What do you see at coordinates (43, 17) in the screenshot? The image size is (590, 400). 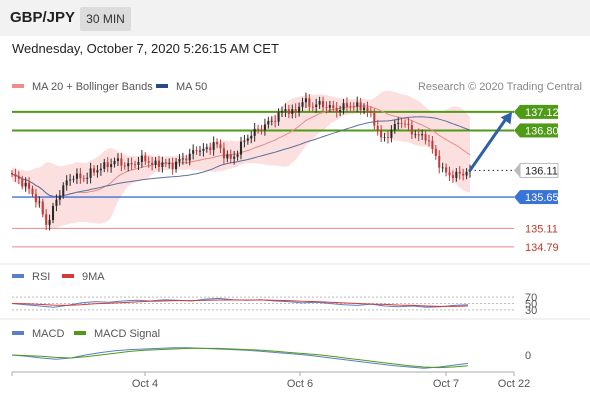 I see `symbol-label: GBP/JPY` at bounding box center [43, 17].